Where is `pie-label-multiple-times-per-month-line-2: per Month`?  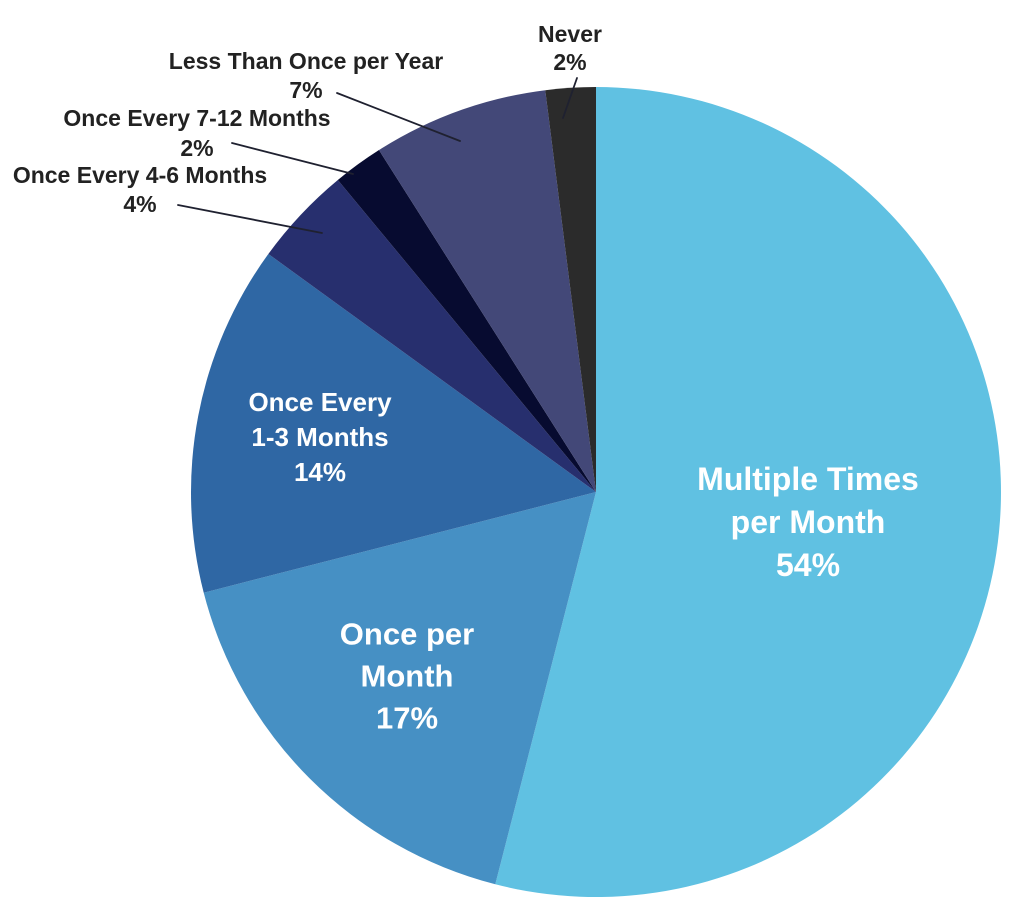
pie-label-multiple-times-per-month-line-2: per Month is located at coordinates (808, 522).